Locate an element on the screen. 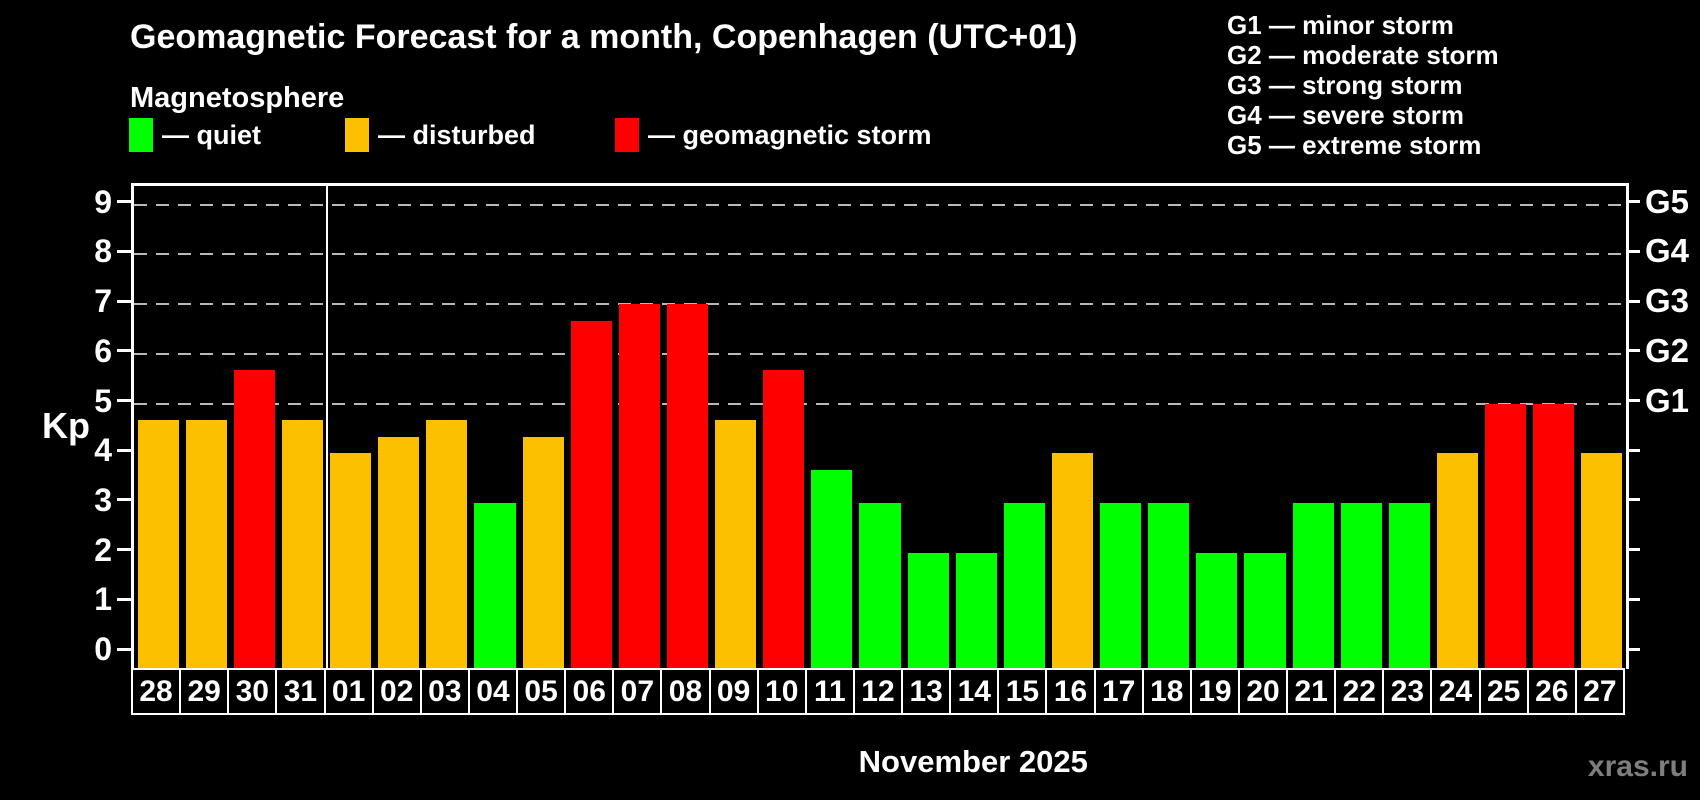 The image size is (1700, 800). day-label-05: 05 is located at coordinates (541, 691).